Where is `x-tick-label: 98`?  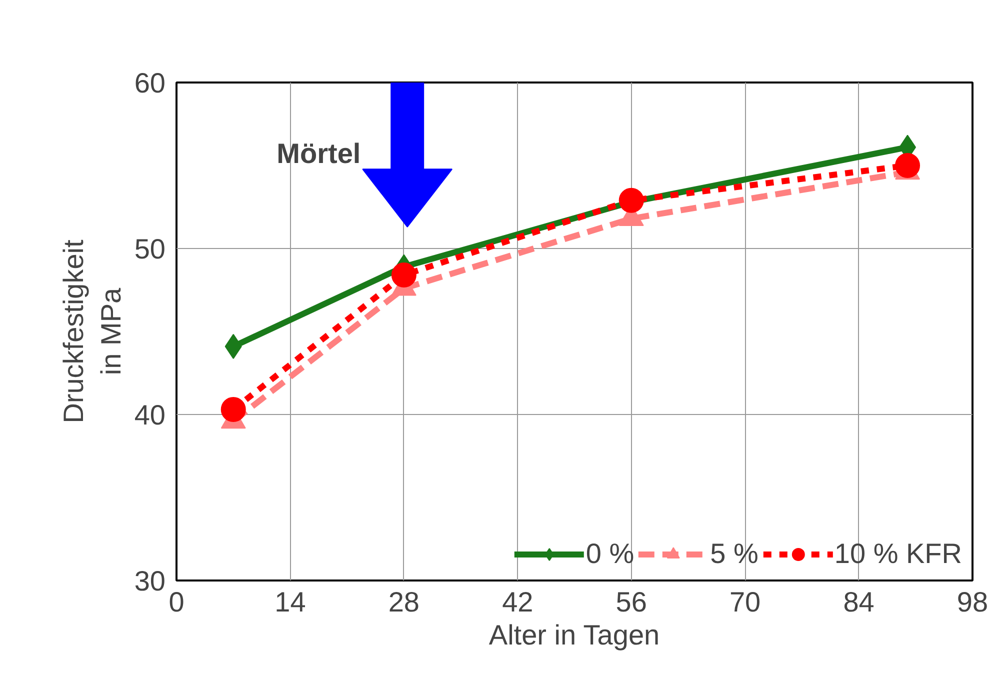
x-tick-label: 98 is located at coordinates (972, 602).